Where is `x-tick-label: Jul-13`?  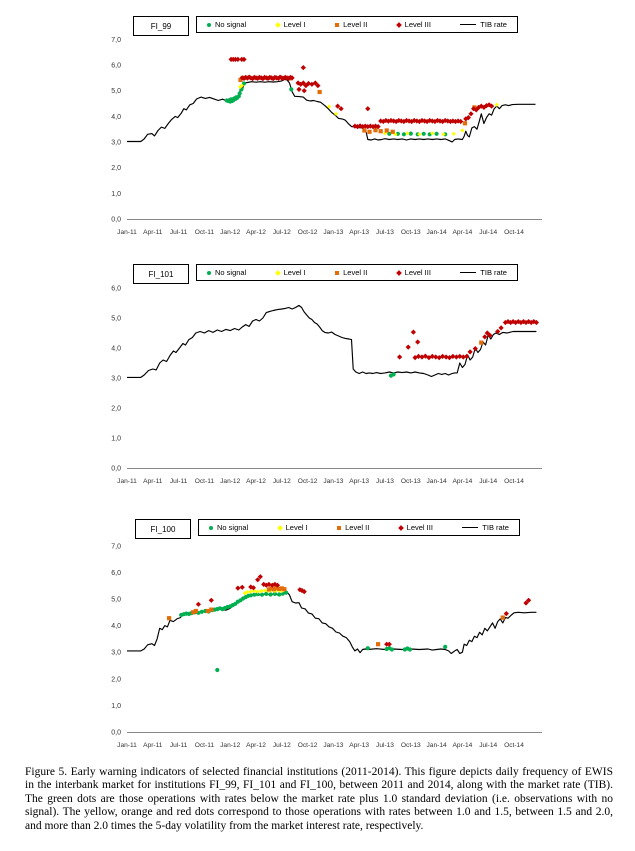
x-tick-label: Jul-13 is located at coordinates (385, 745).